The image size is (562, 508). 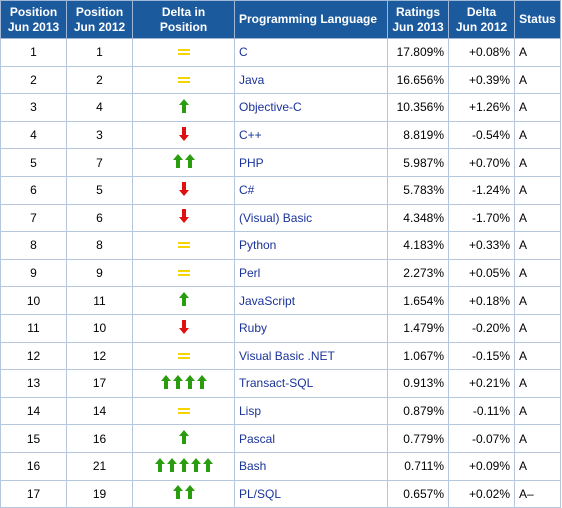 What do you see at coordinates (276, 217) in the screenshot?
I see `language-link: (Visual) Basic` at bounding box center [276, 217].